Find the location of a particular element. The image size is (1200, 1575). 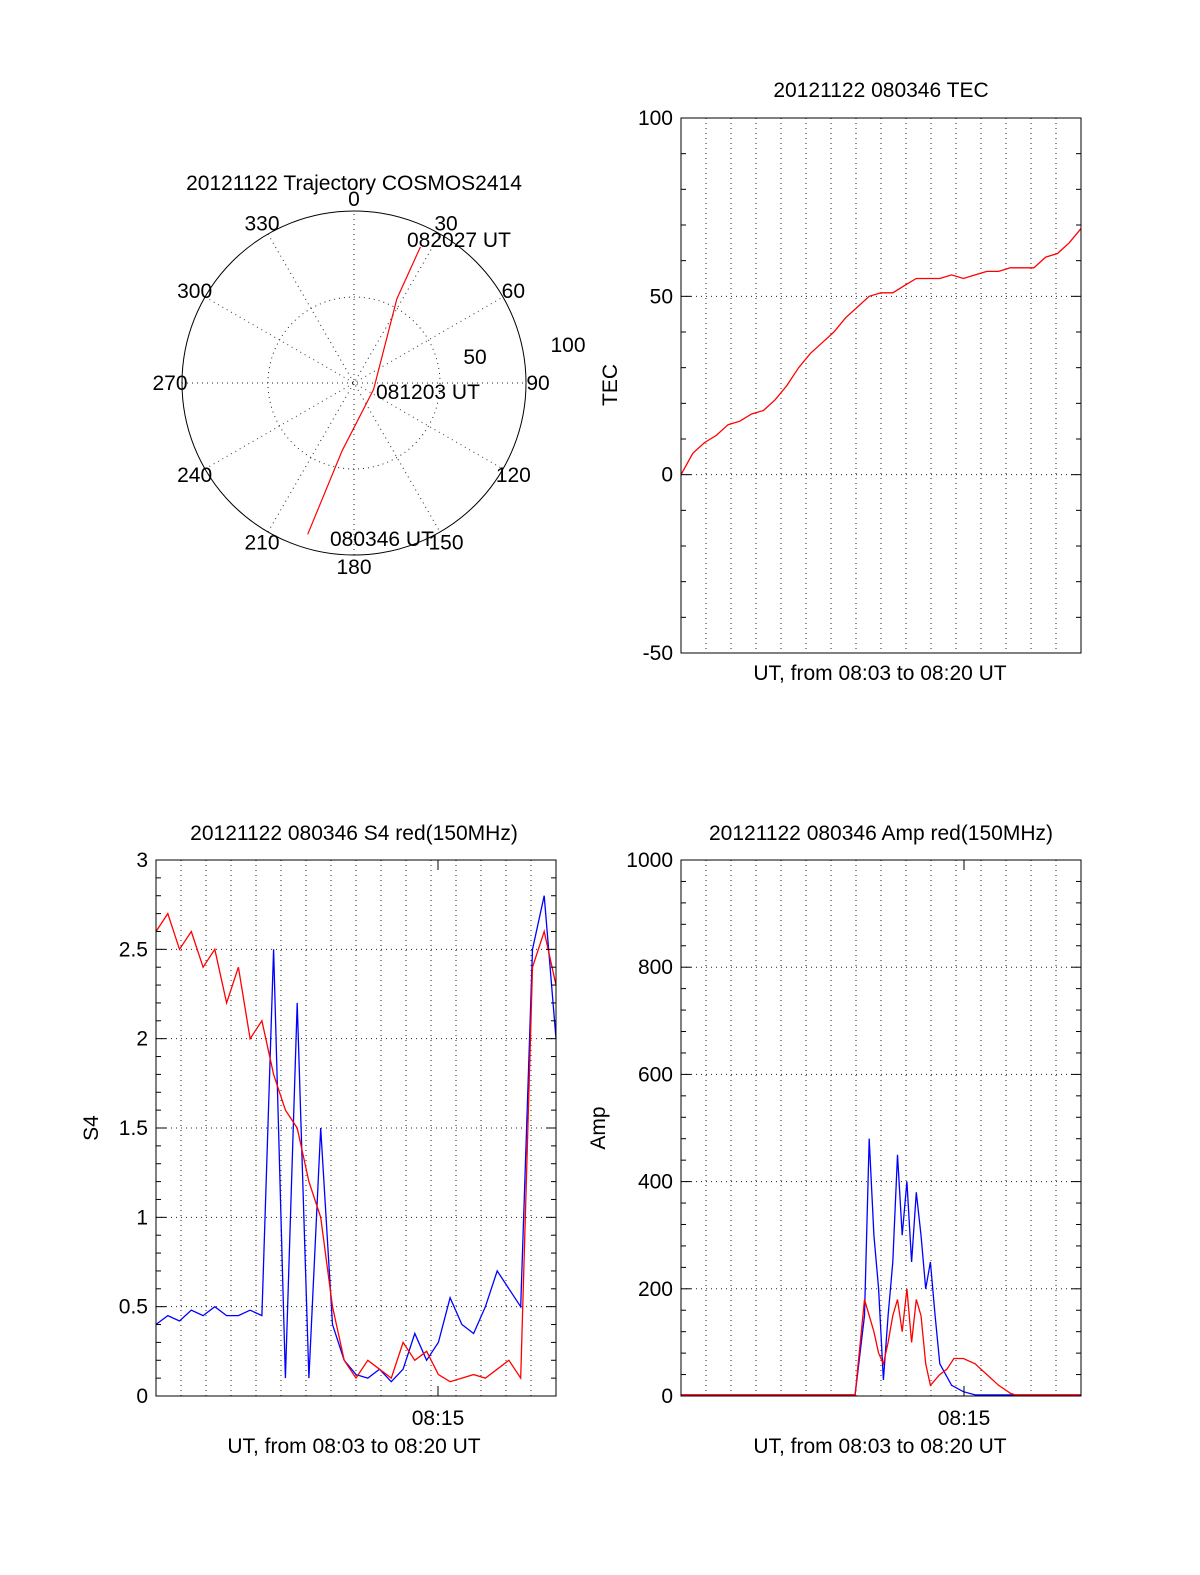

s4-series is located at coordinates (356, 1139).